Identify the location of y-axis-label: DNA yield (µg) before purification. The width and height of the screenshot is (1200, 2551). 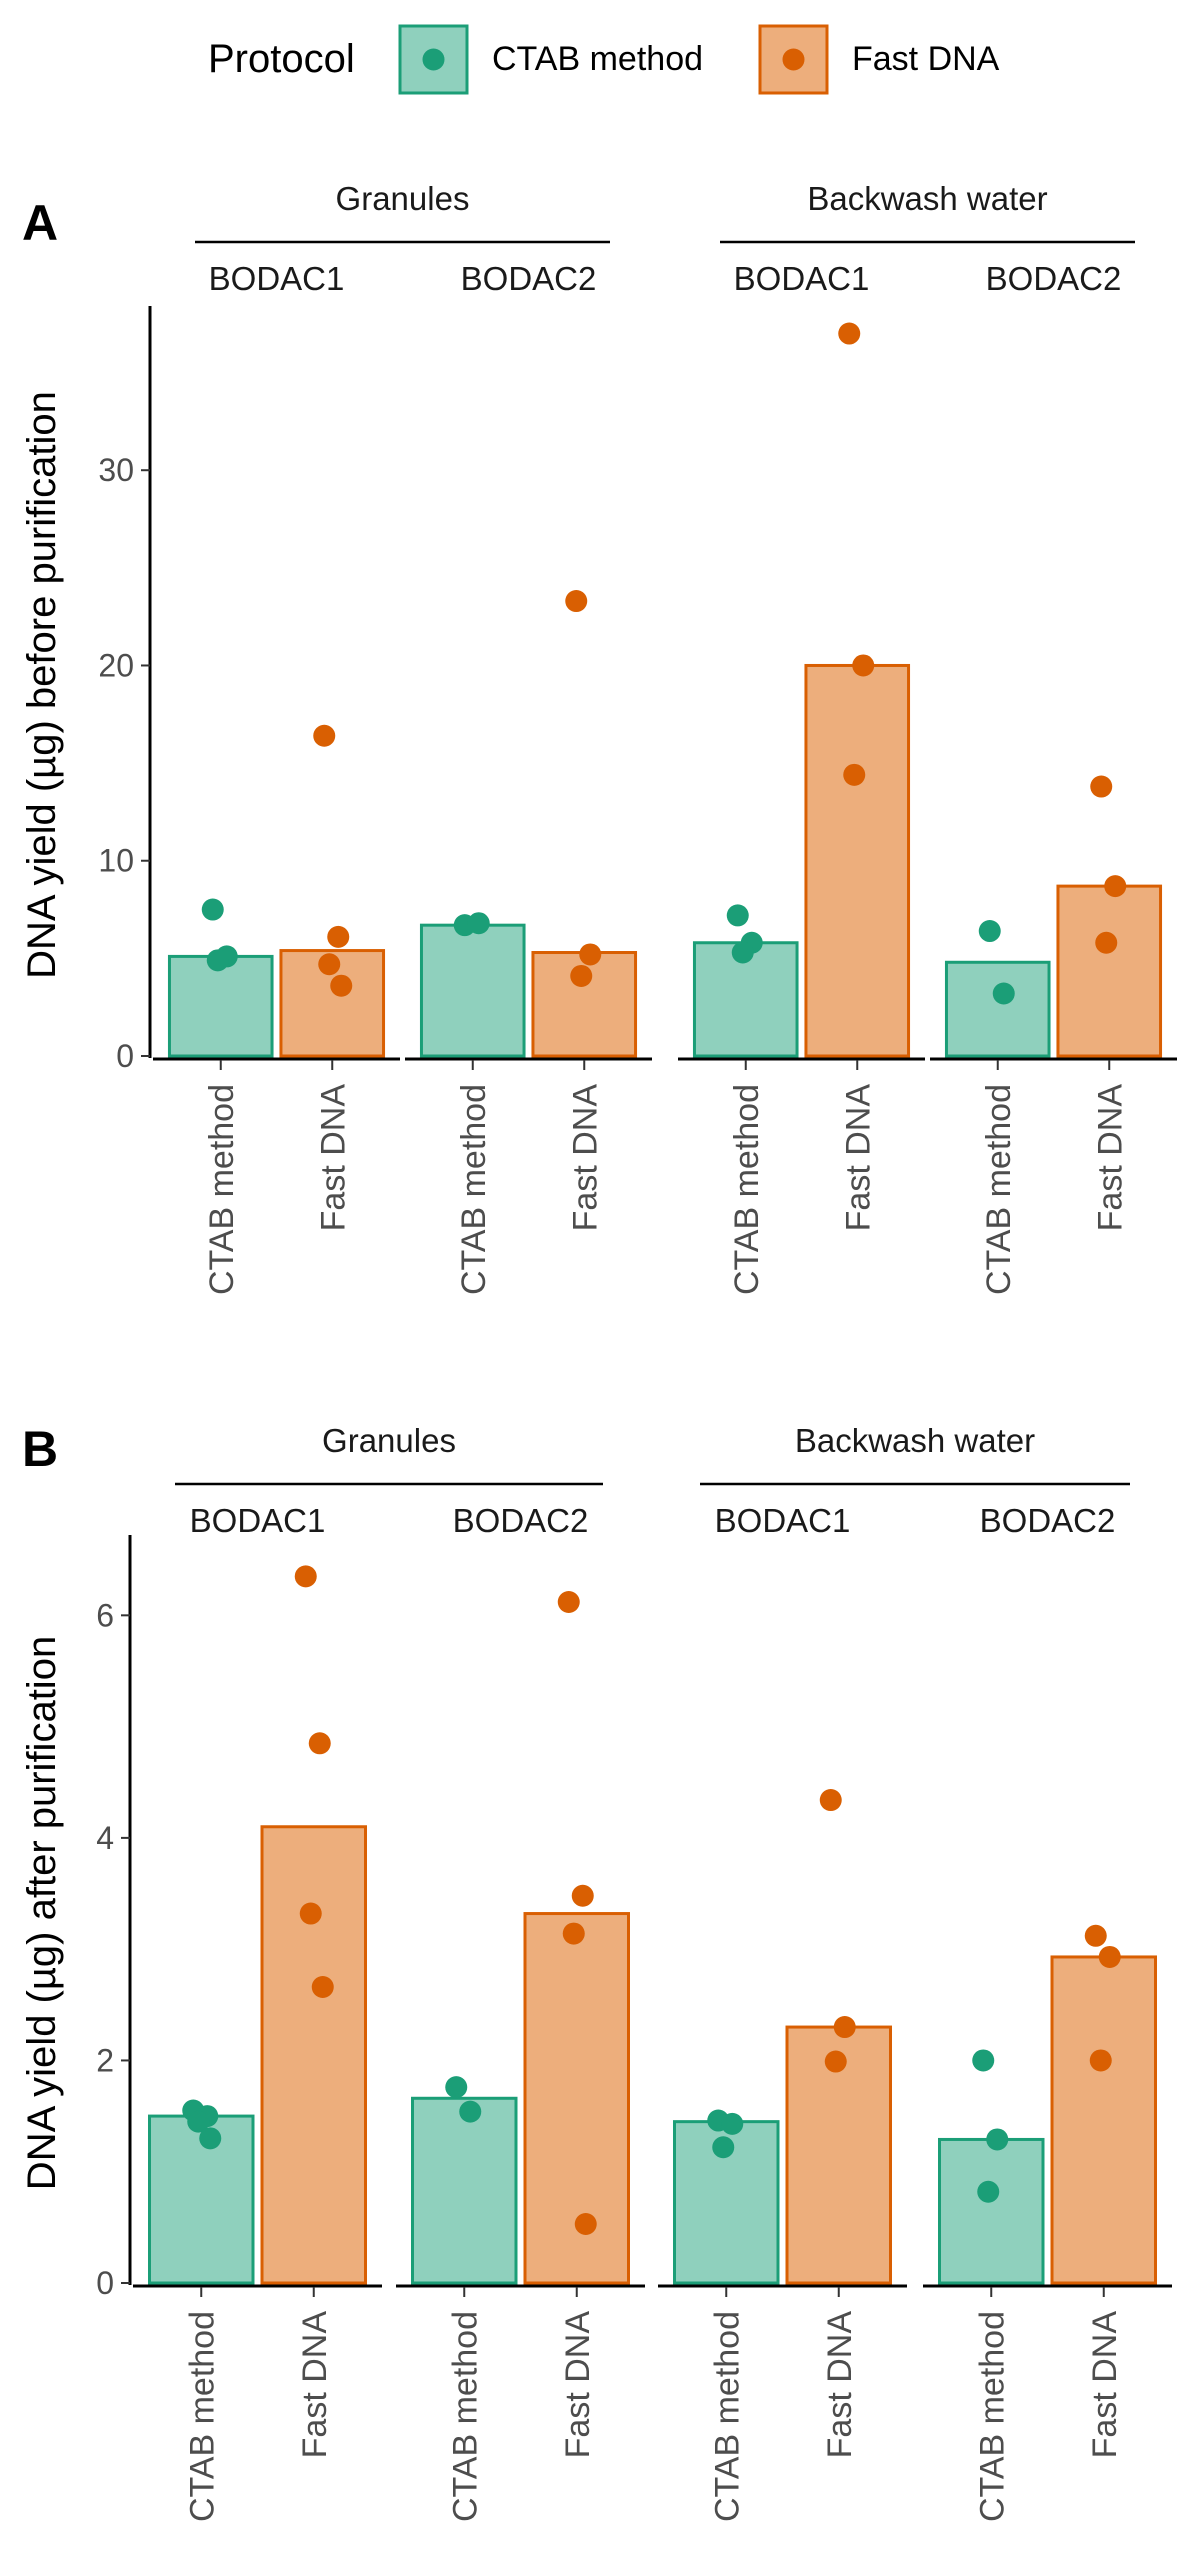
(42, 685).